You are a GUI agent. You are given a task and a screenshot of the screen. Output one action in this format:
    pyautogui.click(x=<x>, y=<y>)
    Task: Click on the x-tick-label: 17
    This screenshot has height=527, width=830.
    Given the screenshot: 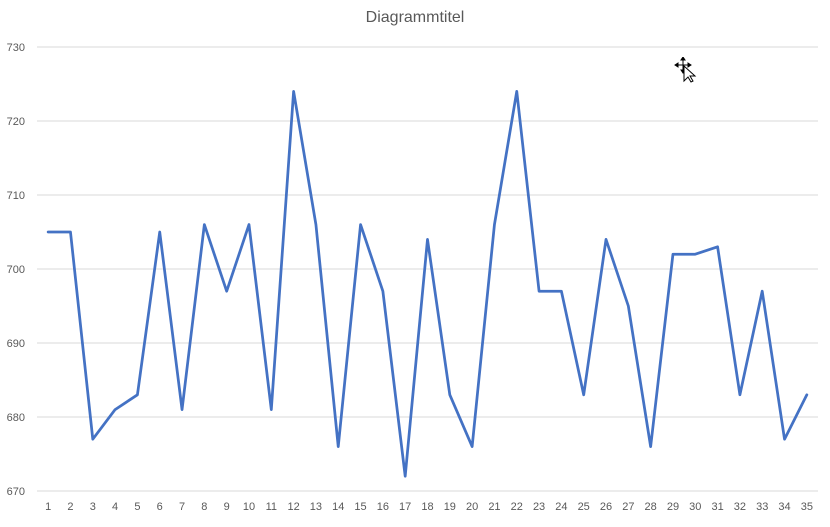 What is the action you would take?
    pyautogui.click(x=405, y=507)
    